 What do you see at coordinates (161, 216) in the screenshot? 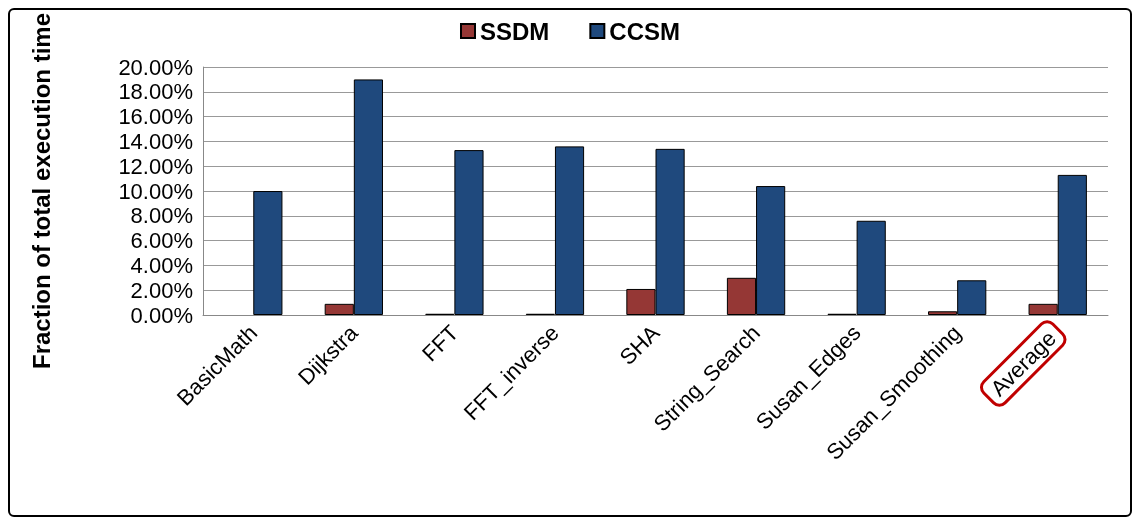
I see `y-tick-label: 8.00%` at bounding box center [161, 216].